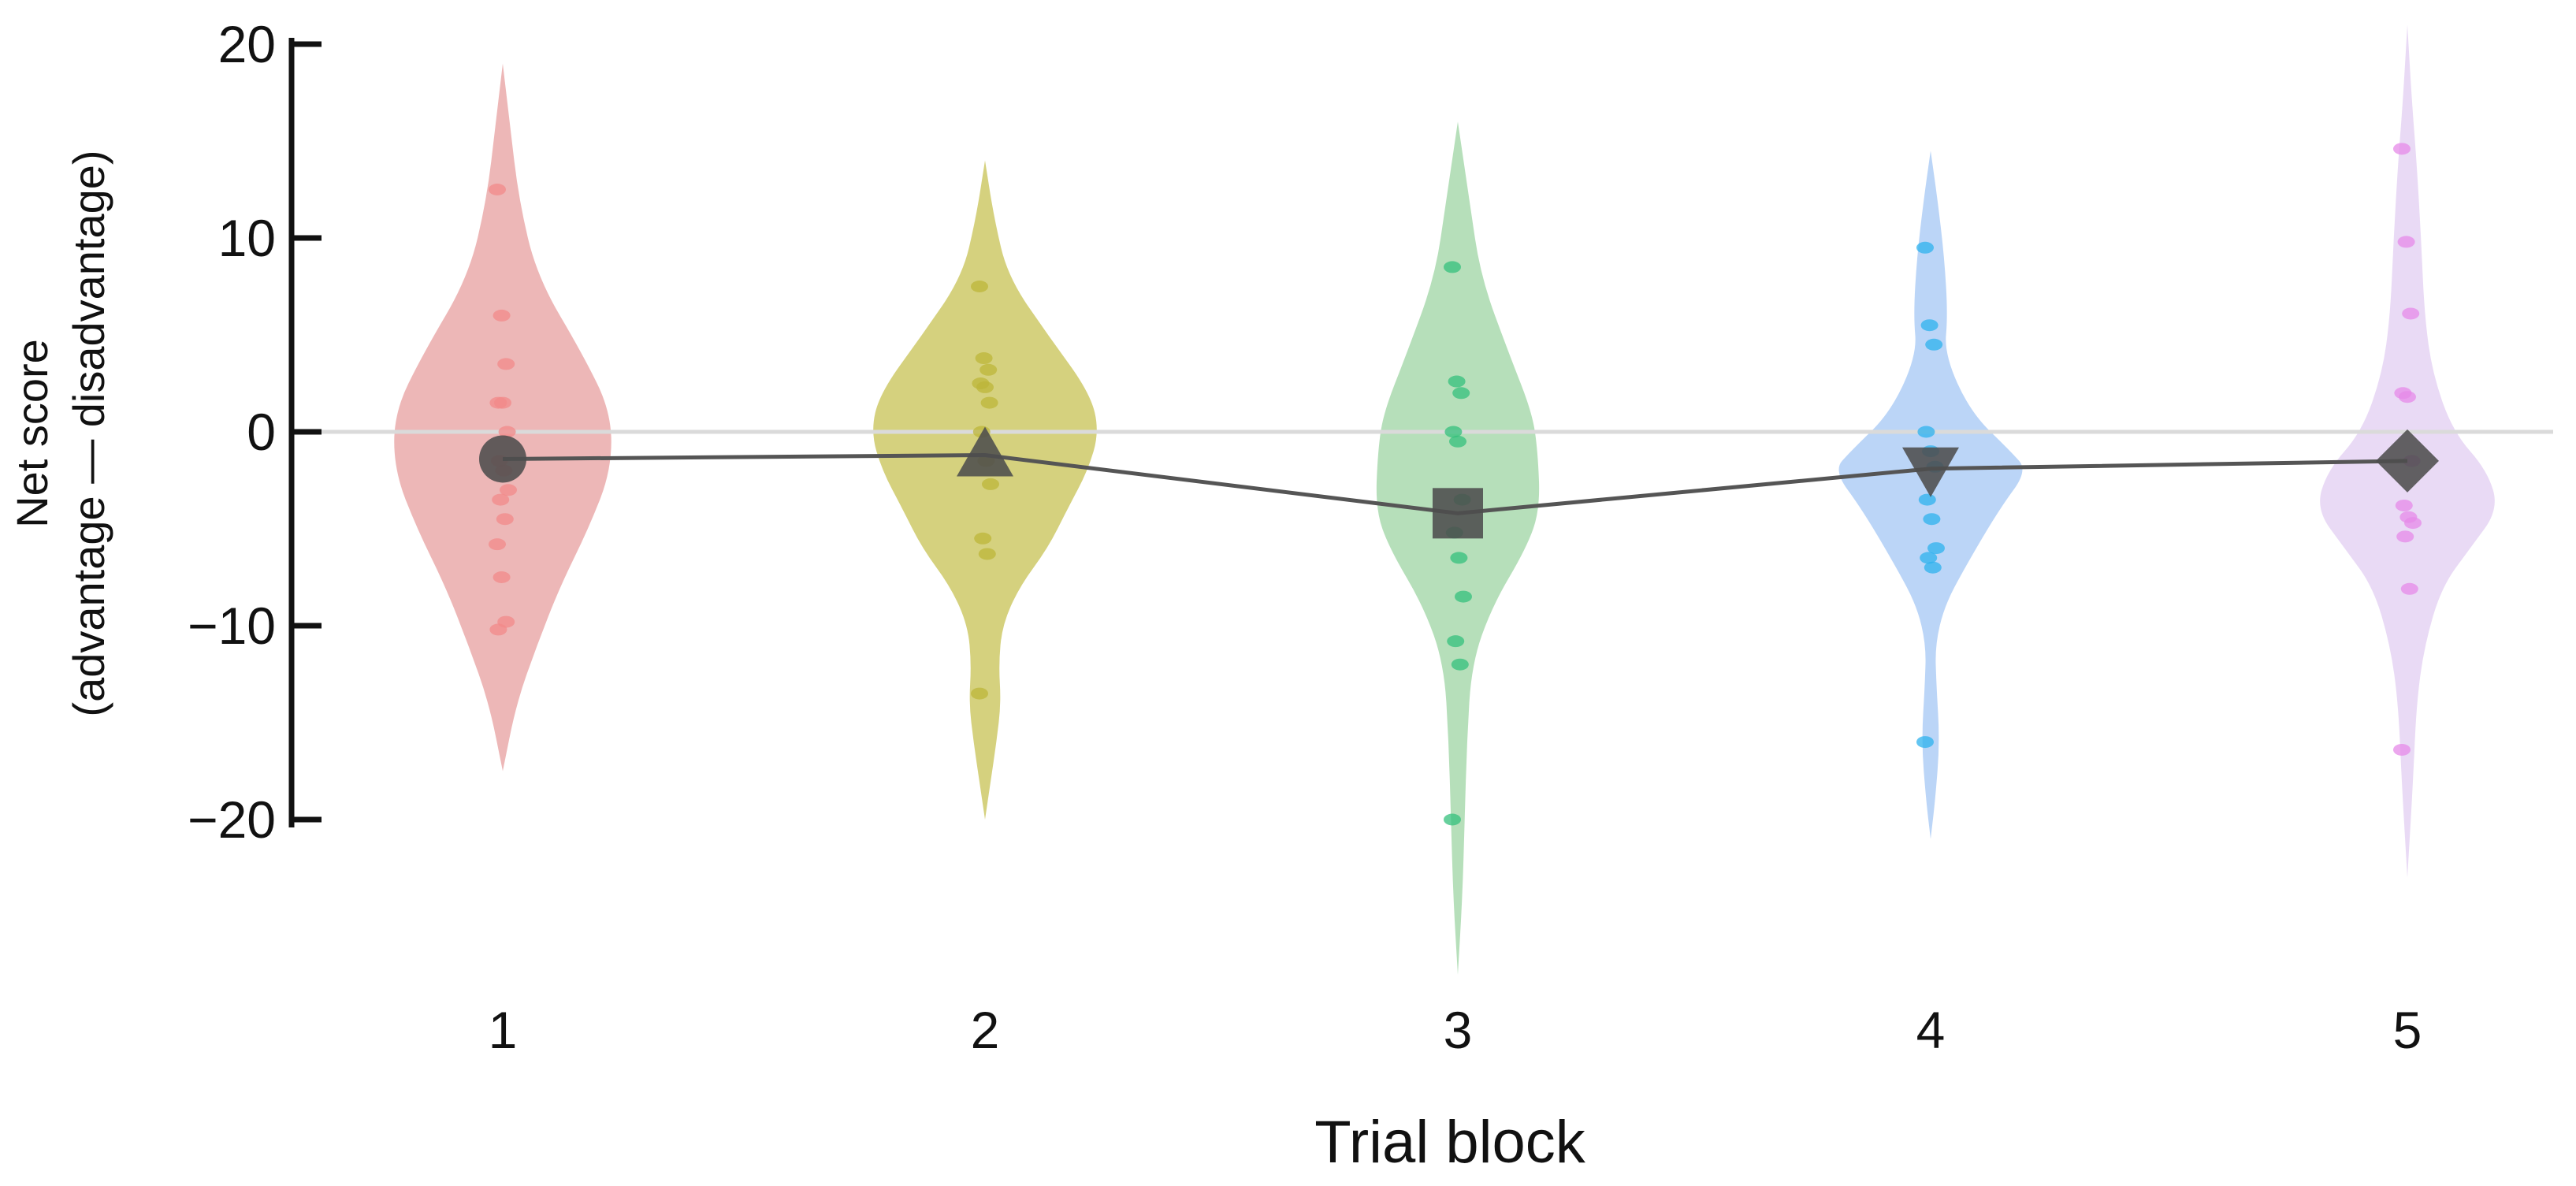 The height and width of the screenshot is (1186, 2576). I want to click on y-axis-title: Net score (advantage — disadvantage), so click(60, 433).